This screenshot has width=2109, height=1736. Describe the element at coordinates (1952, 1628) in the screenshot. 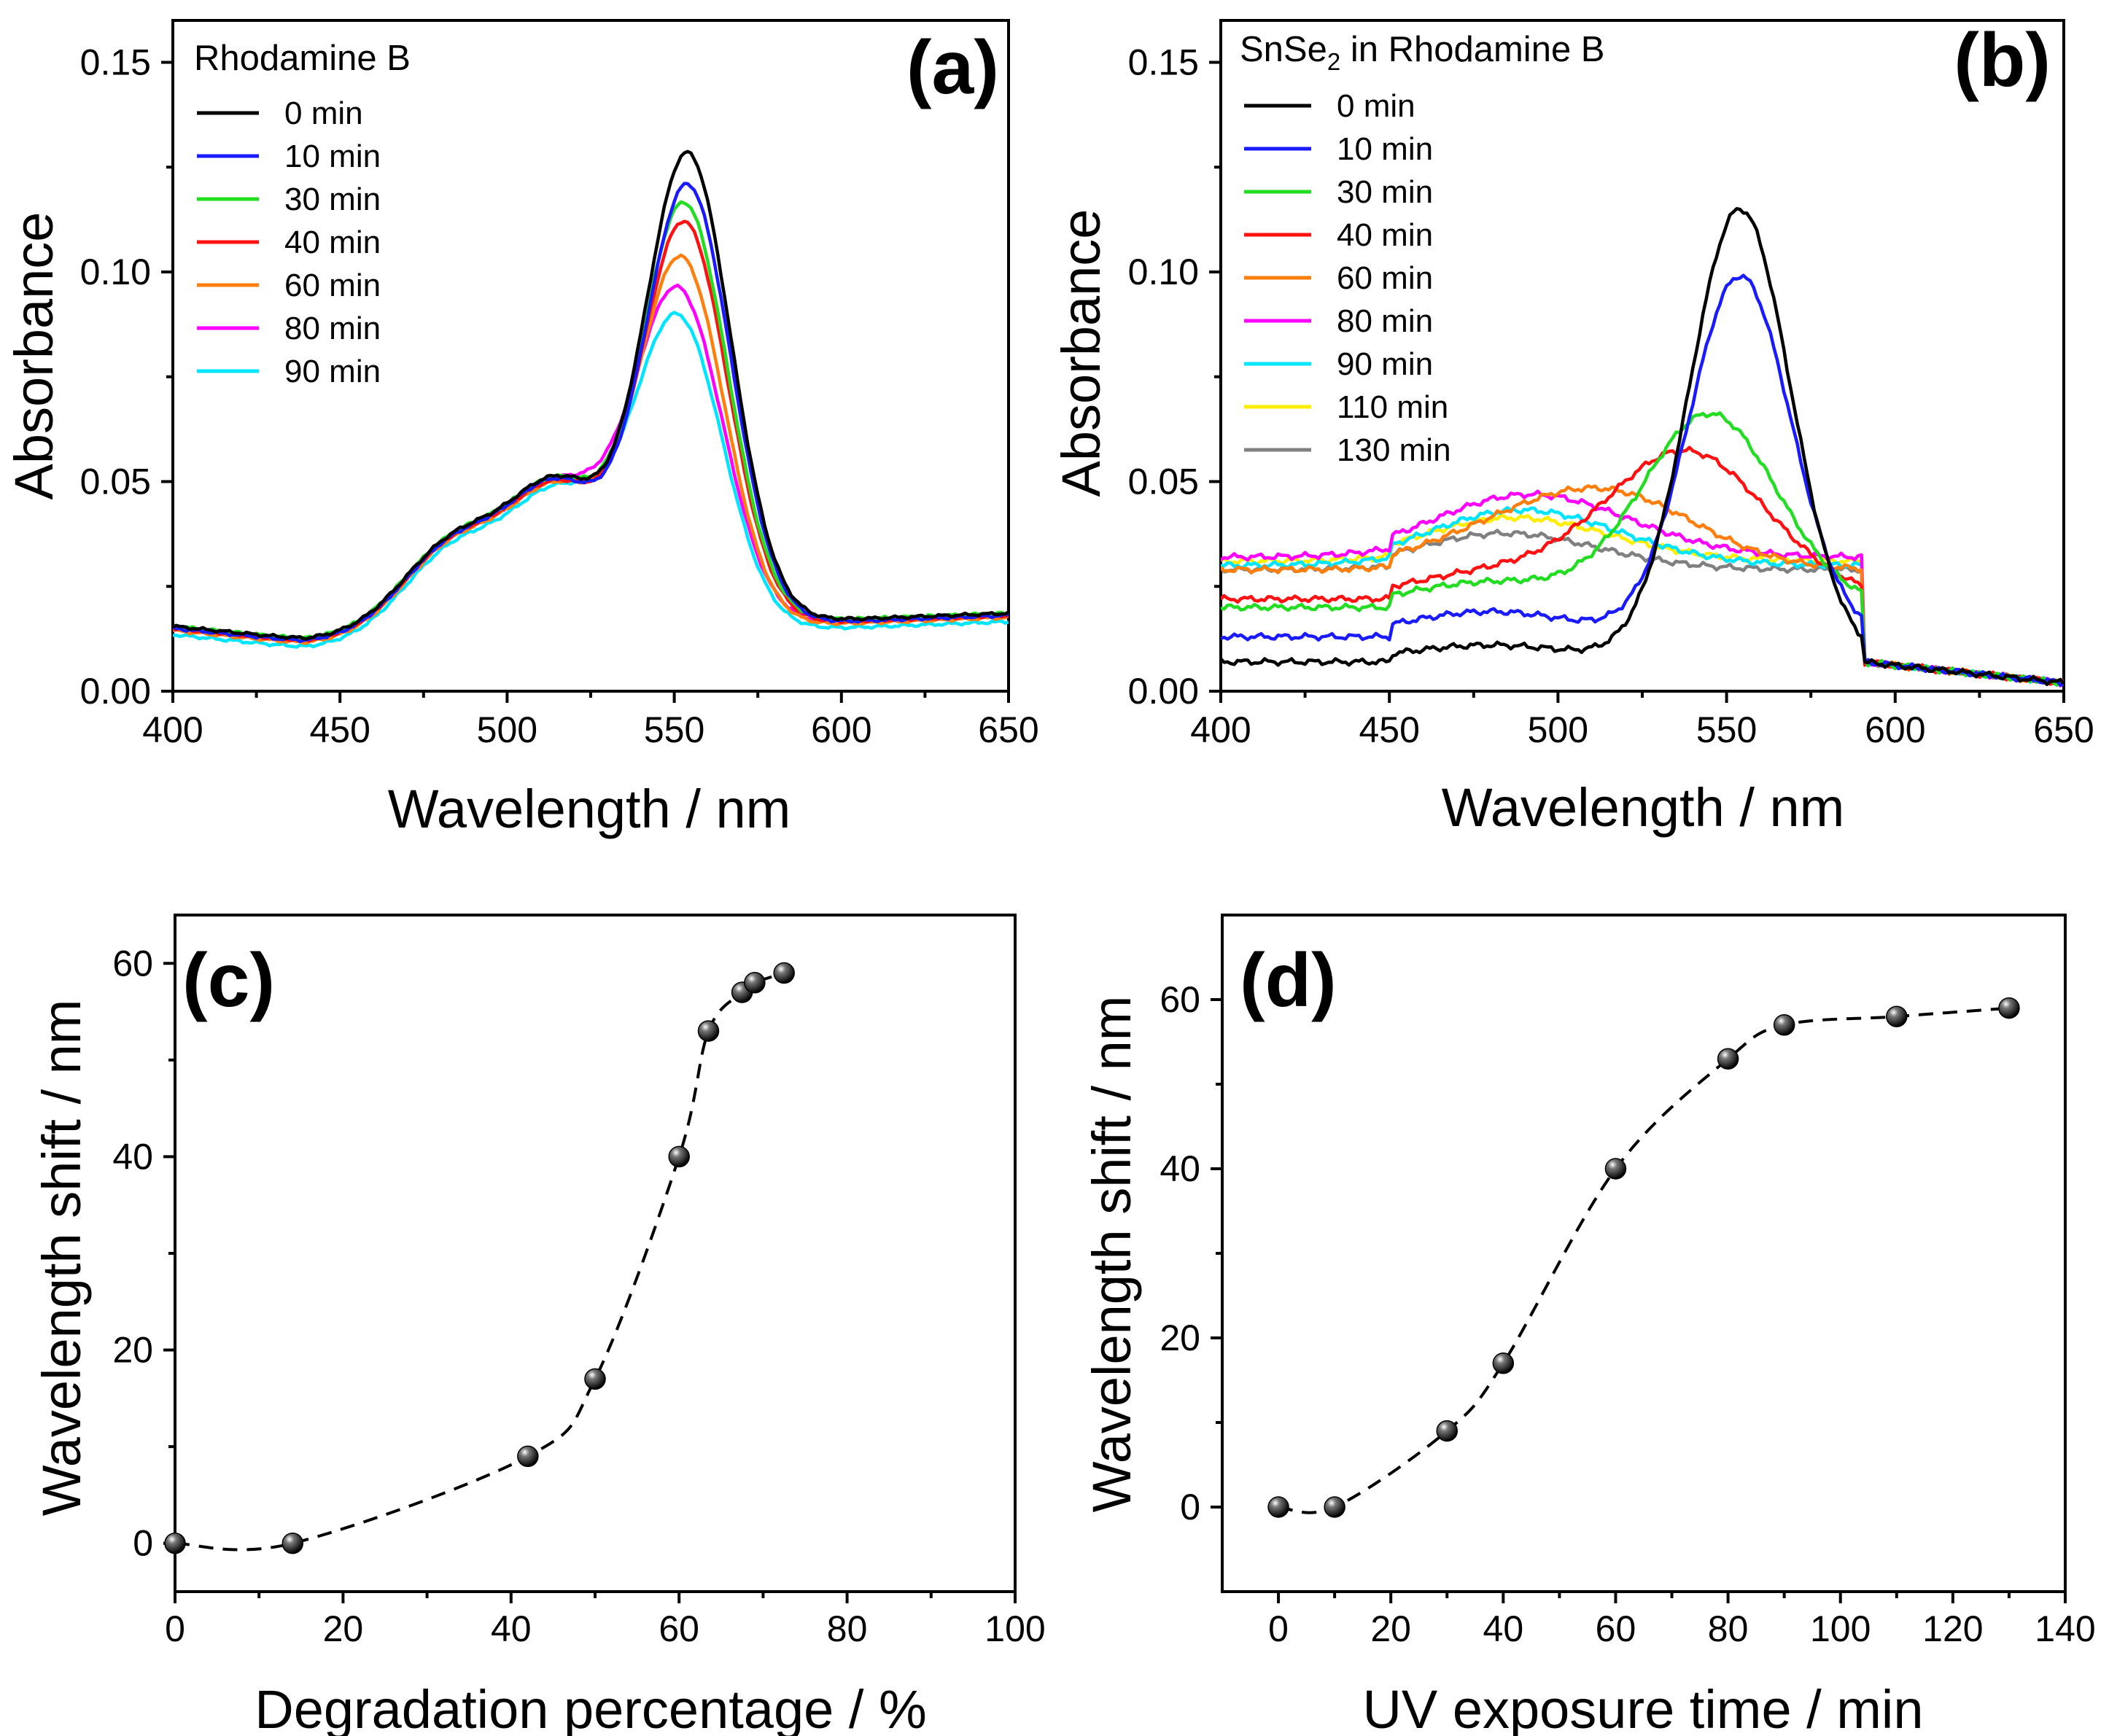

I see `x-tick-label: 120` at that location.